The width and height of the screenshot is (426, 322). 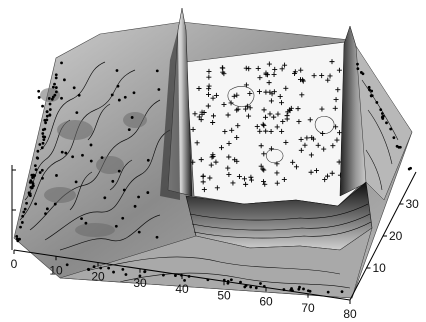 I want to click on x-tick-label: 80, so click(x=350, y=314).